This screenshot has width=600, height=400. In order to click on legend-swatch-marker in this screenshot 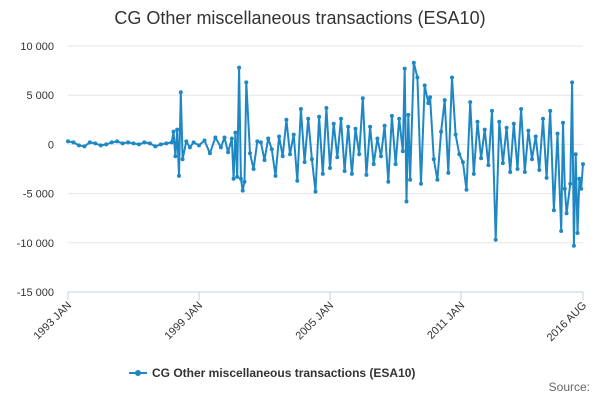, I will do `click(138, 373)`.